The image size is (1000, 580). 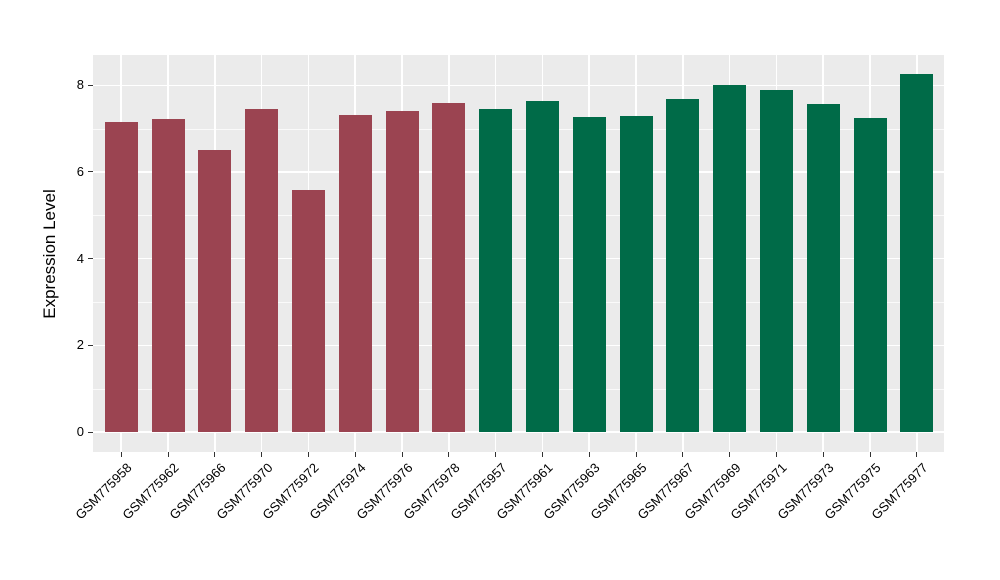 What do you see at coordinates (168, 454) in the screenshot?
I see `x-tick-GSM775962` at bounding box center [168, 454].